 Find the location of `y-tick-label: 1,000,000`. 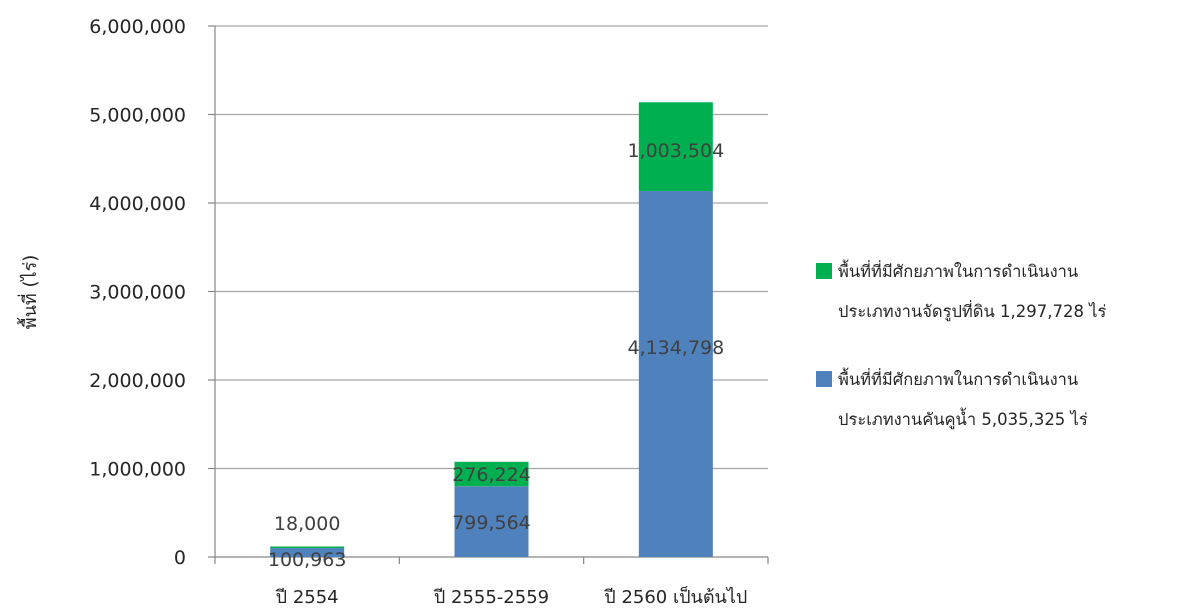

y-tick-label: 1,000,000 is located at coordinates (137, 470).